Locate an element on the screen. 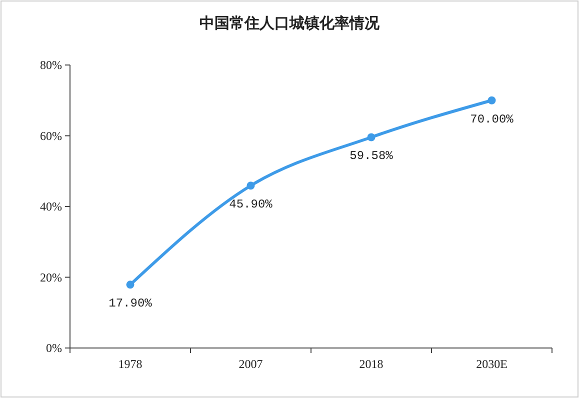 The height and width of the screenshot is (398, 579). data-label: 17.90% is located at coordinates (130, 303).